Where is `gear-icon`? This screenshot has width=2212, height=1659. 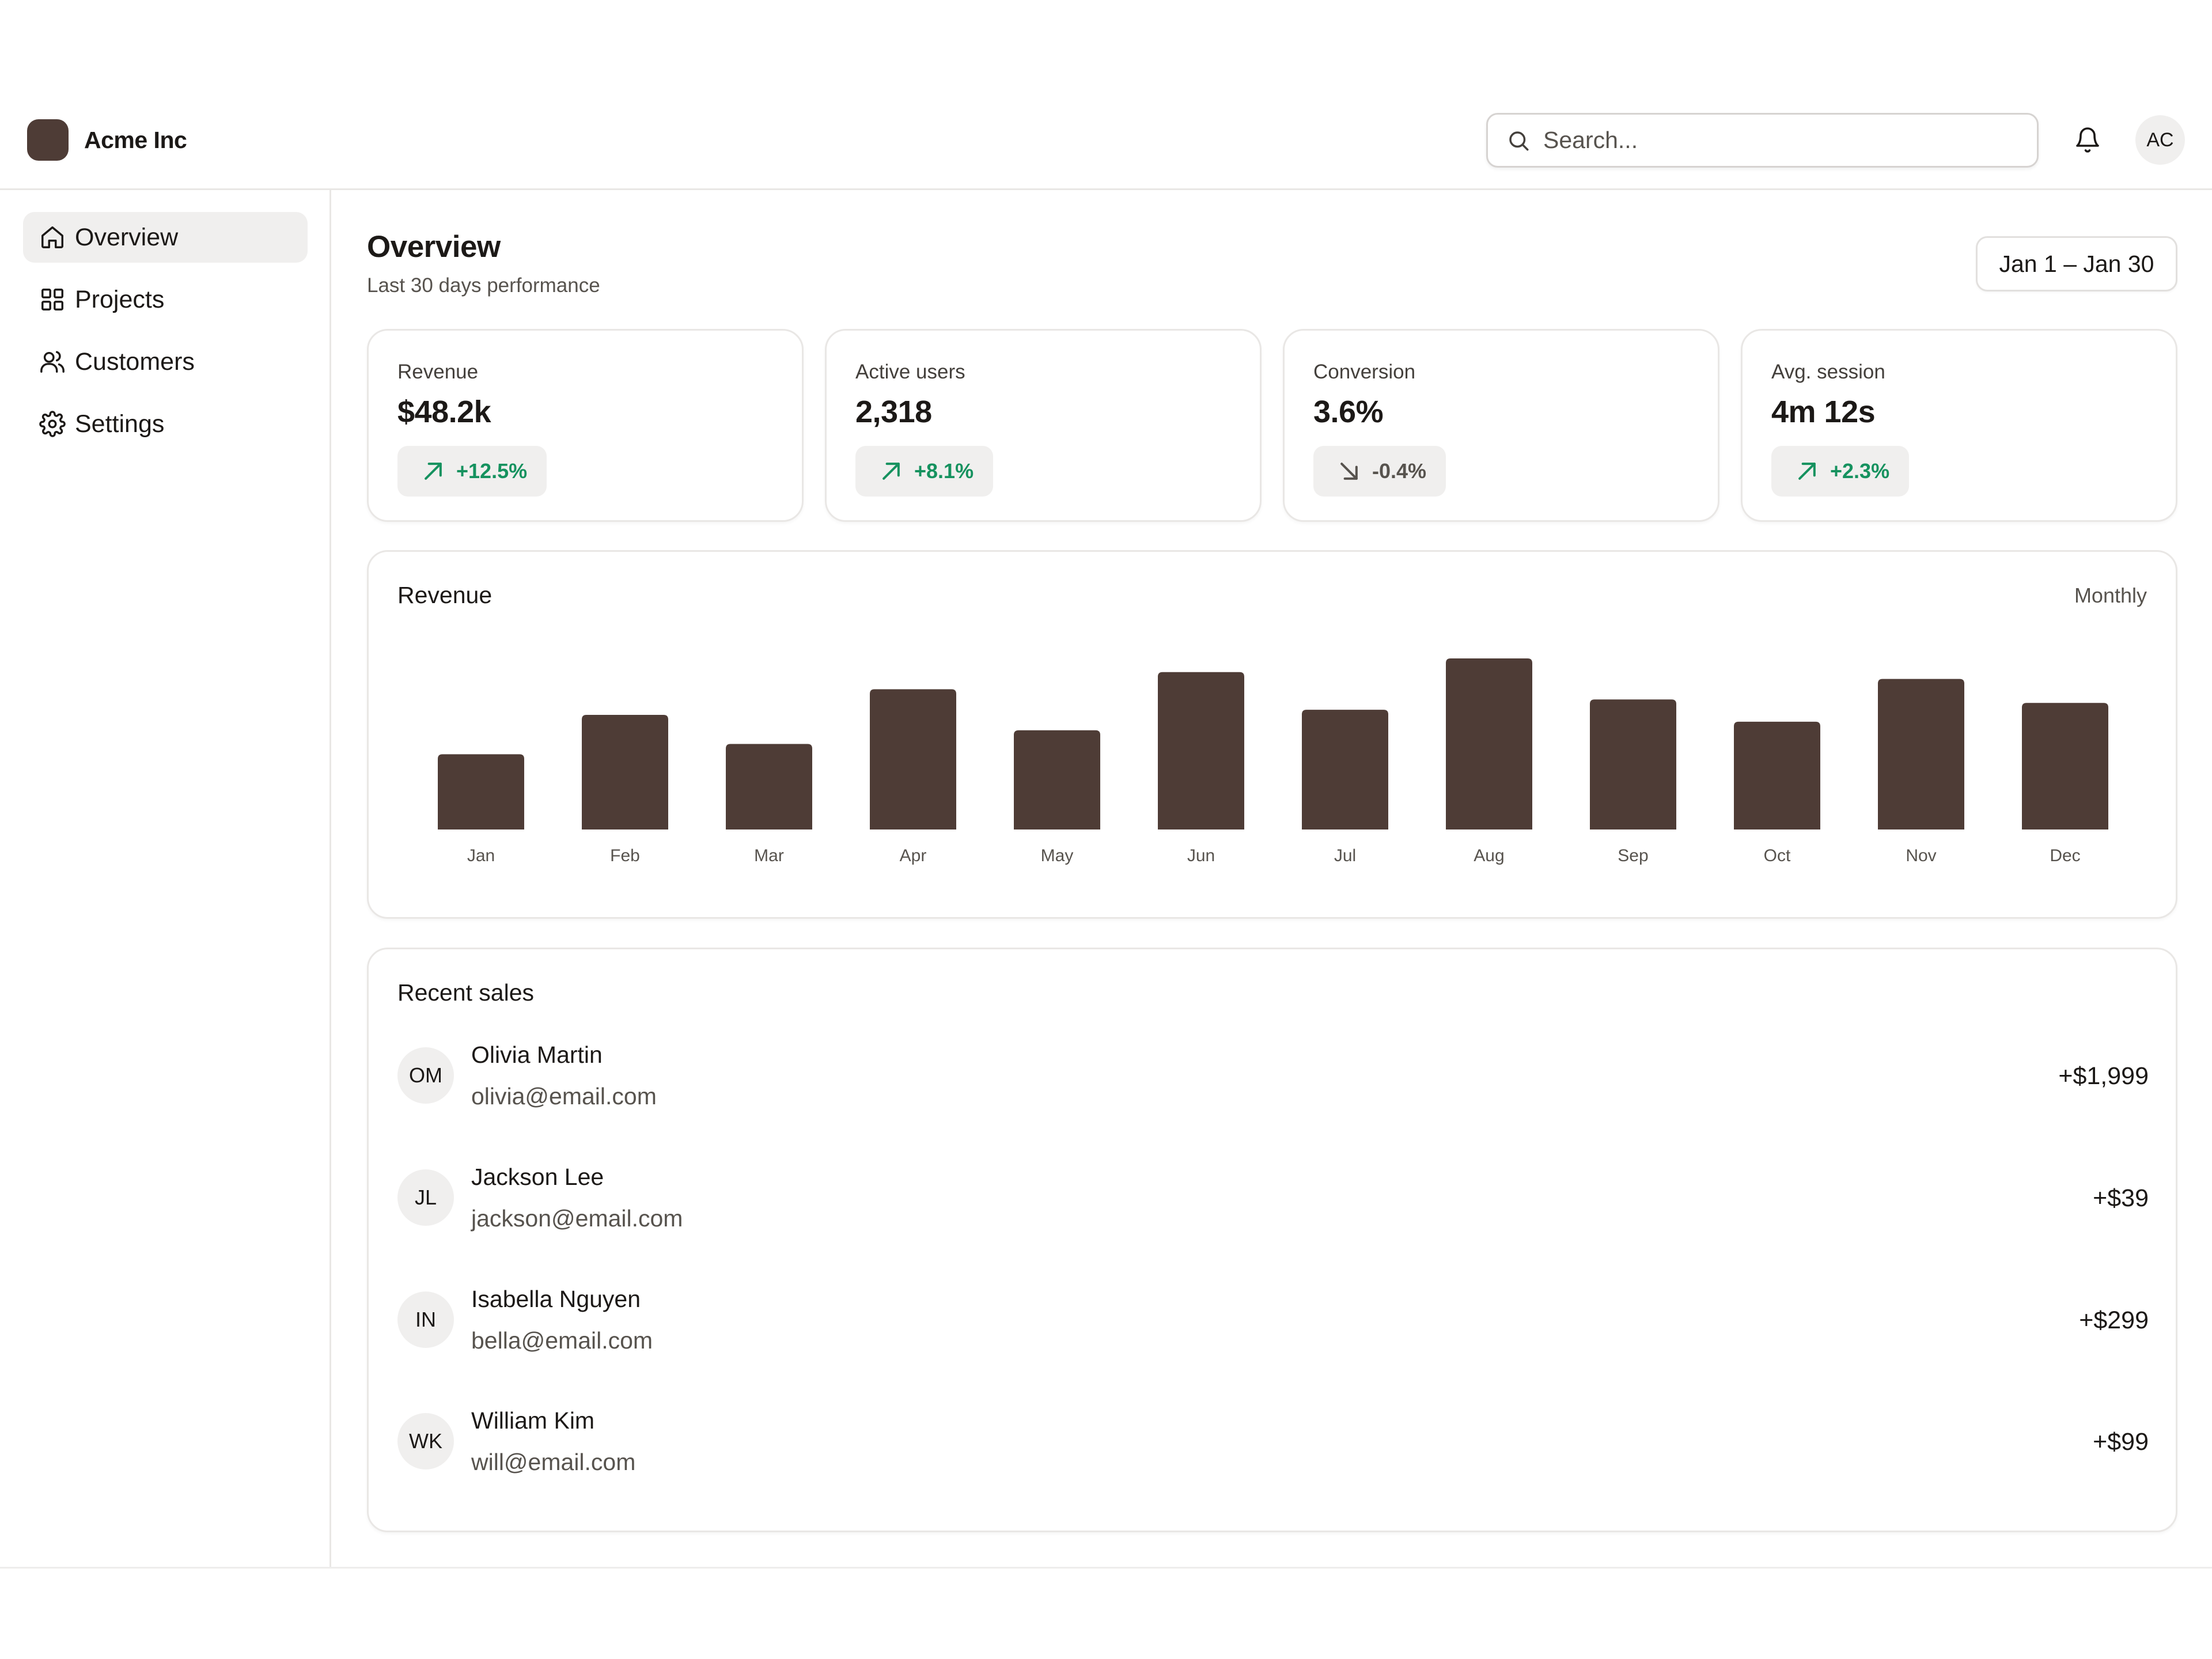
gear-icon is located at coordinates (52, 424).